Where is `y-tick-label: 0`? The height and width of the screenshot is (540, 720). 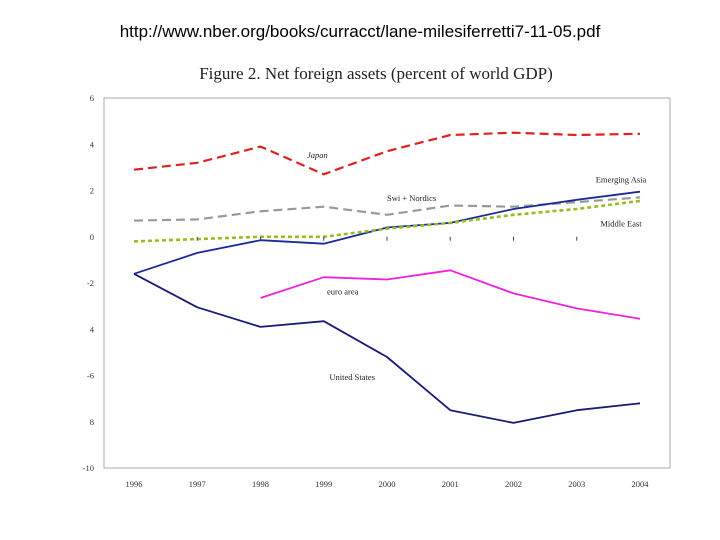
y-tick-label: 0 is located at coordinates (92, 237).